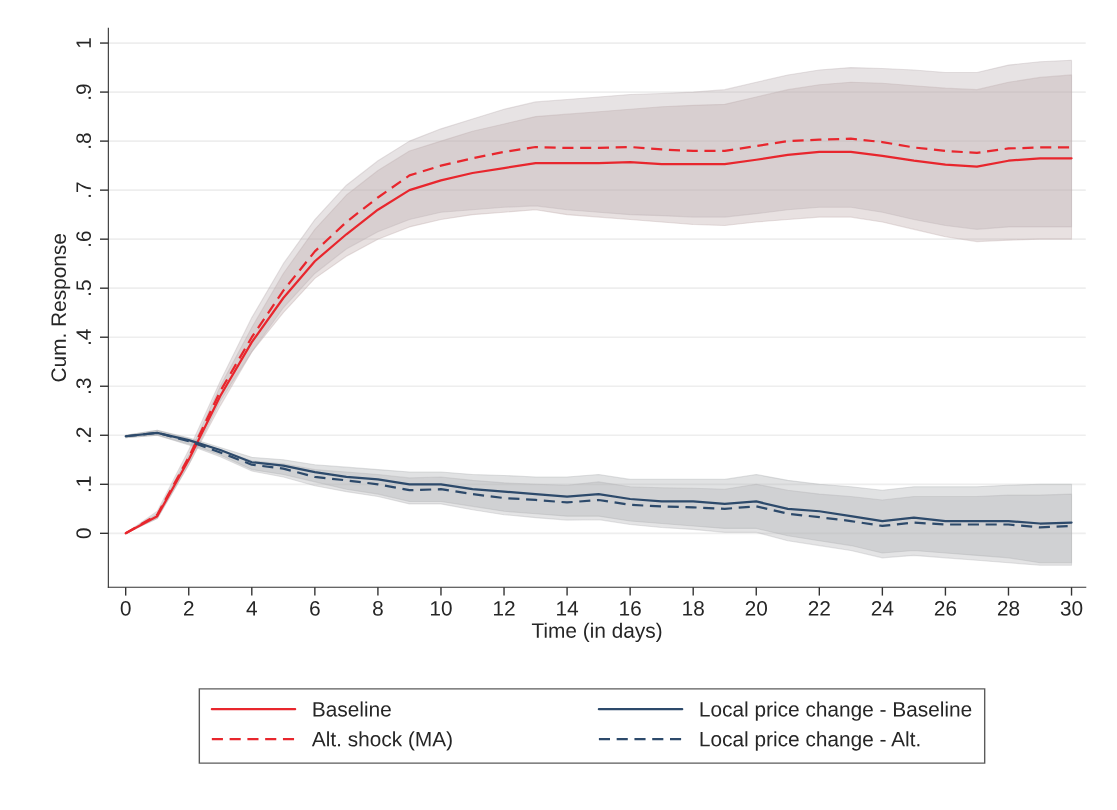 This screenshot has height=810, width=1117. Describe the element at coordinates (882, 608) in the screenshot. I see `x-tick-label: 24` at that location.